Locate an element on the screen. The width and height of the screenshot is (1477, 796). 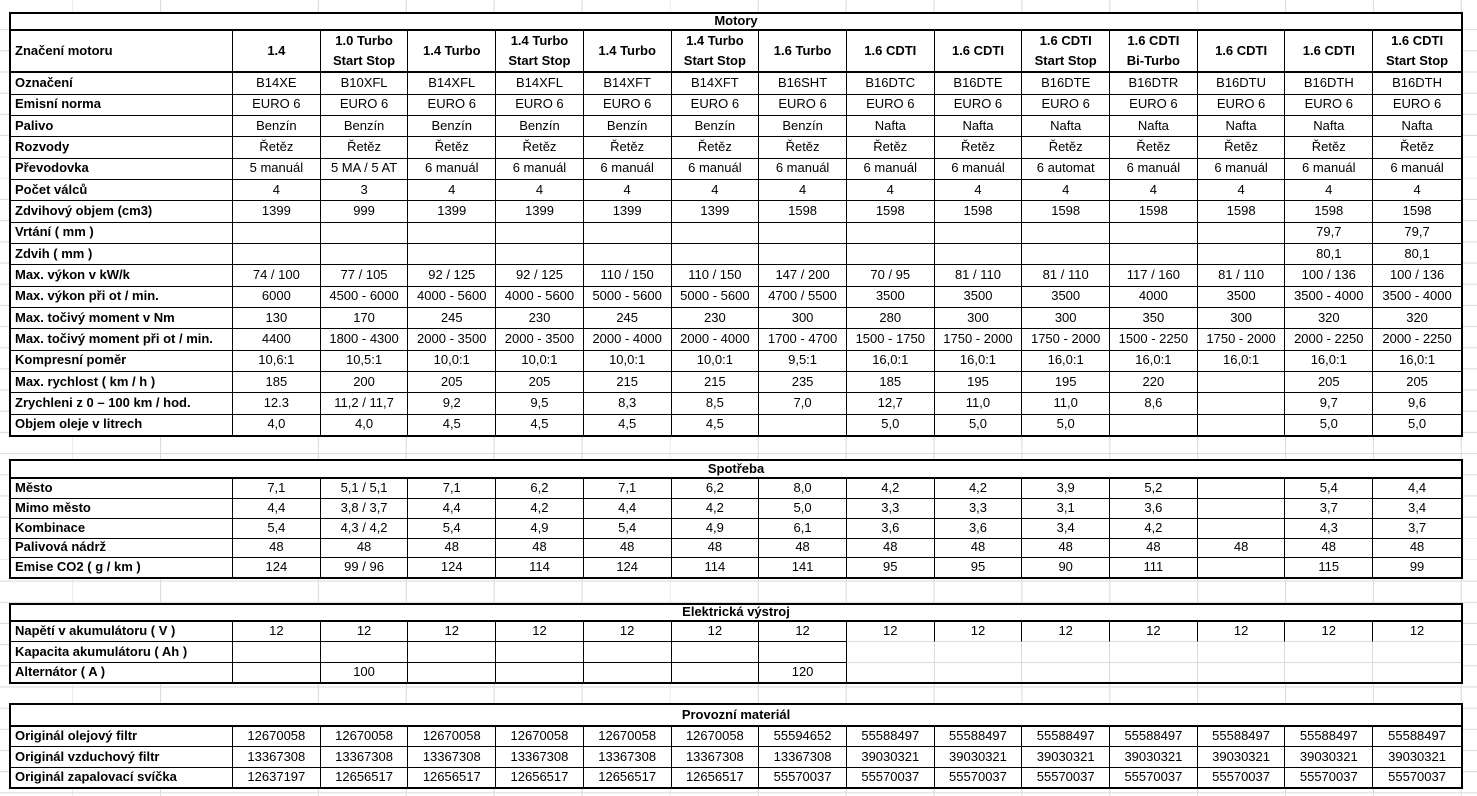
table-cell: 1399 is located at coordinates (277, 212).